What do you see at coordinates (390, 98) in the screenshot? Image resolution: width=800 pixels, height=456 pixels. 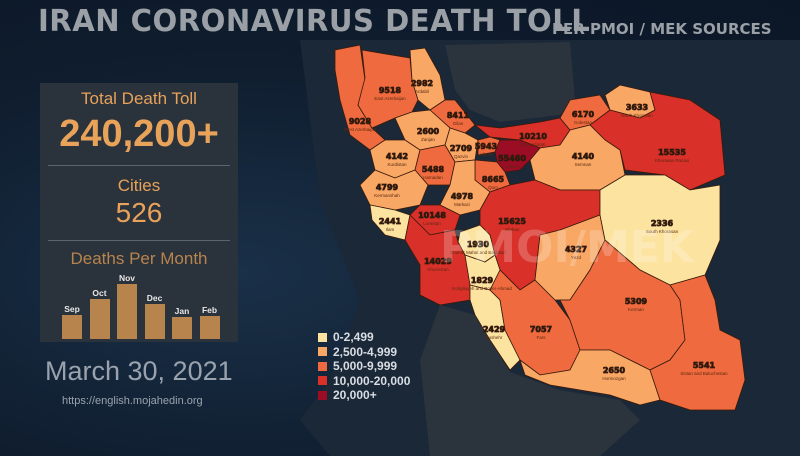 I see `province-name-east-azerbaijan: East Azerbaijan` at bounding box center [390, 98].